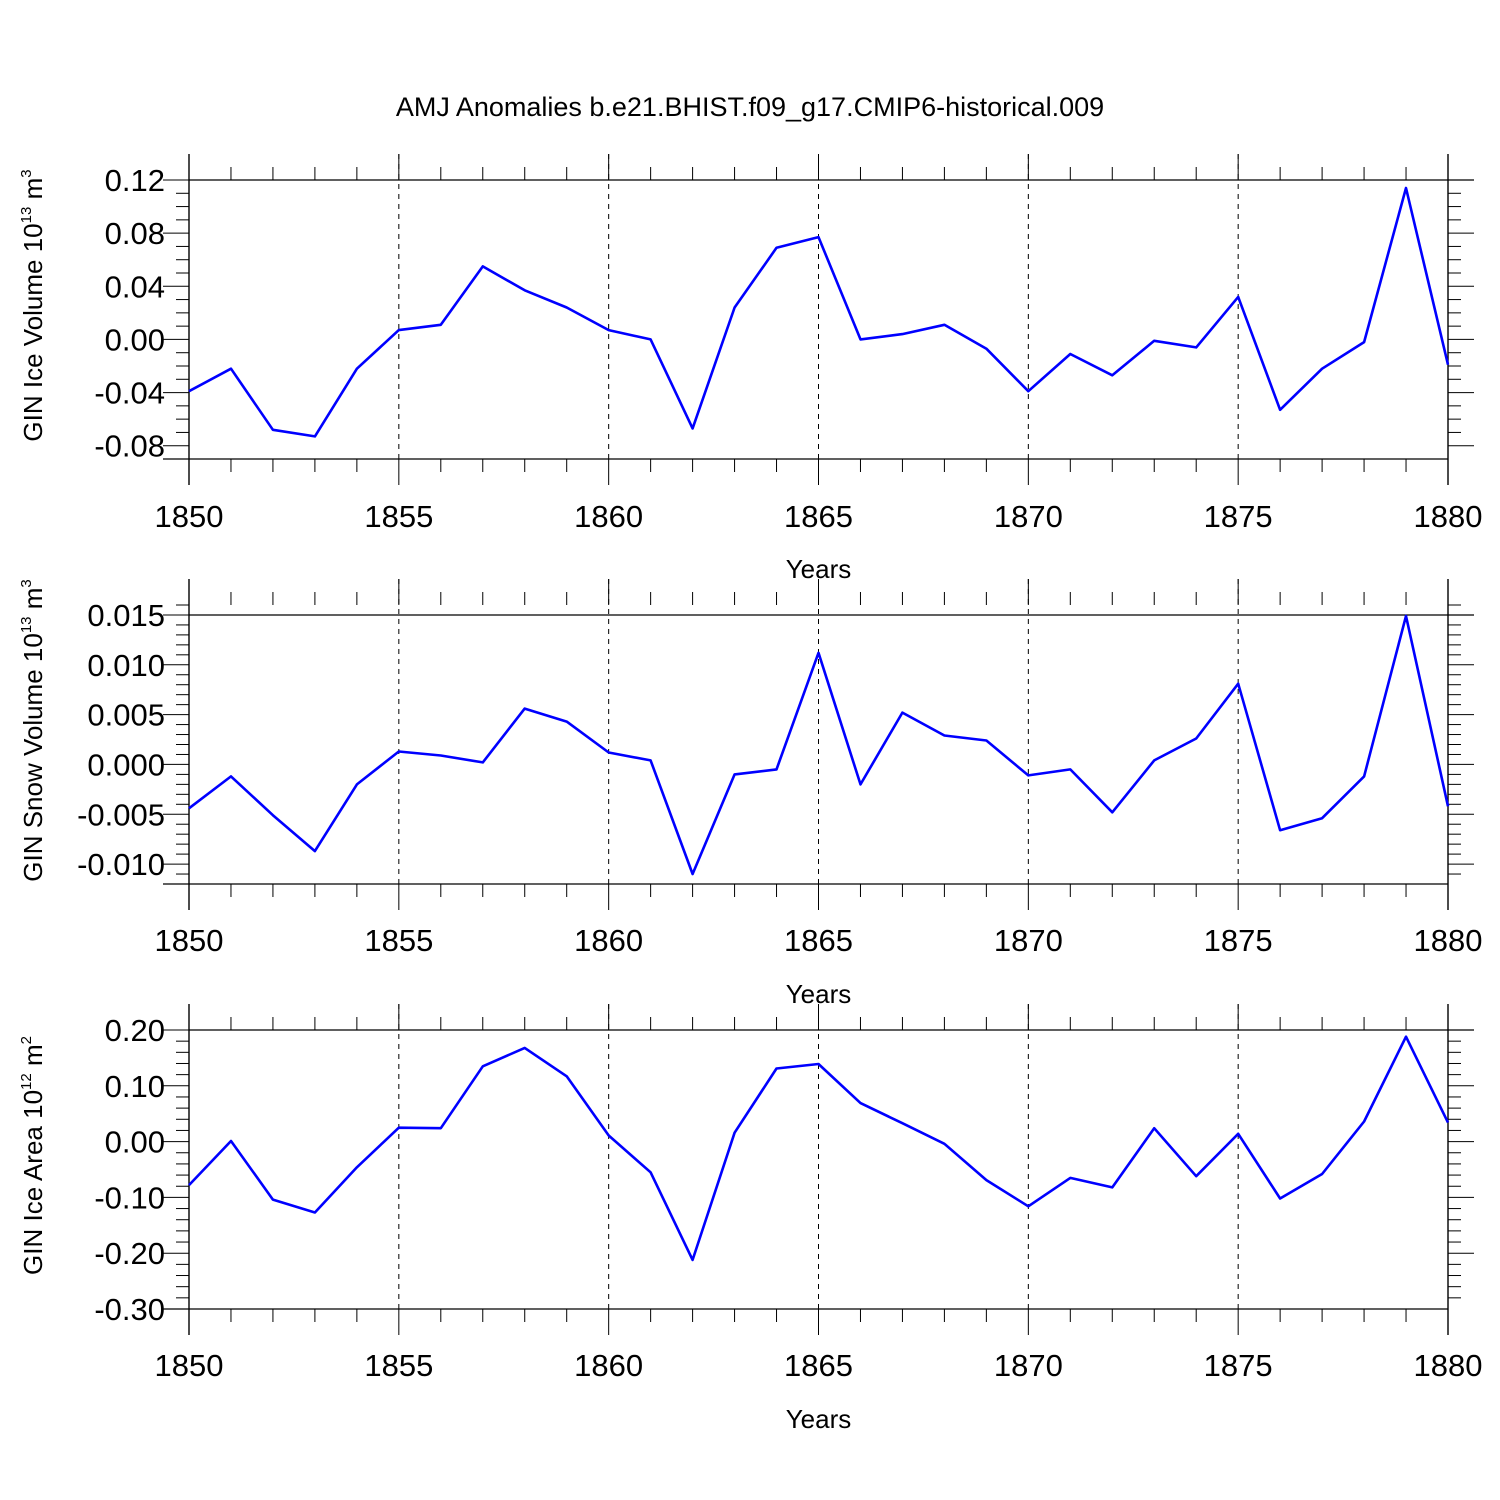 This screenshot has width=1500, height=1500. What do you see at coordinates (33, 1155) in the screenshot?
I see `y-axis-label: GIN Ice Area 1012 m2` at bounding box center [33, 1155].